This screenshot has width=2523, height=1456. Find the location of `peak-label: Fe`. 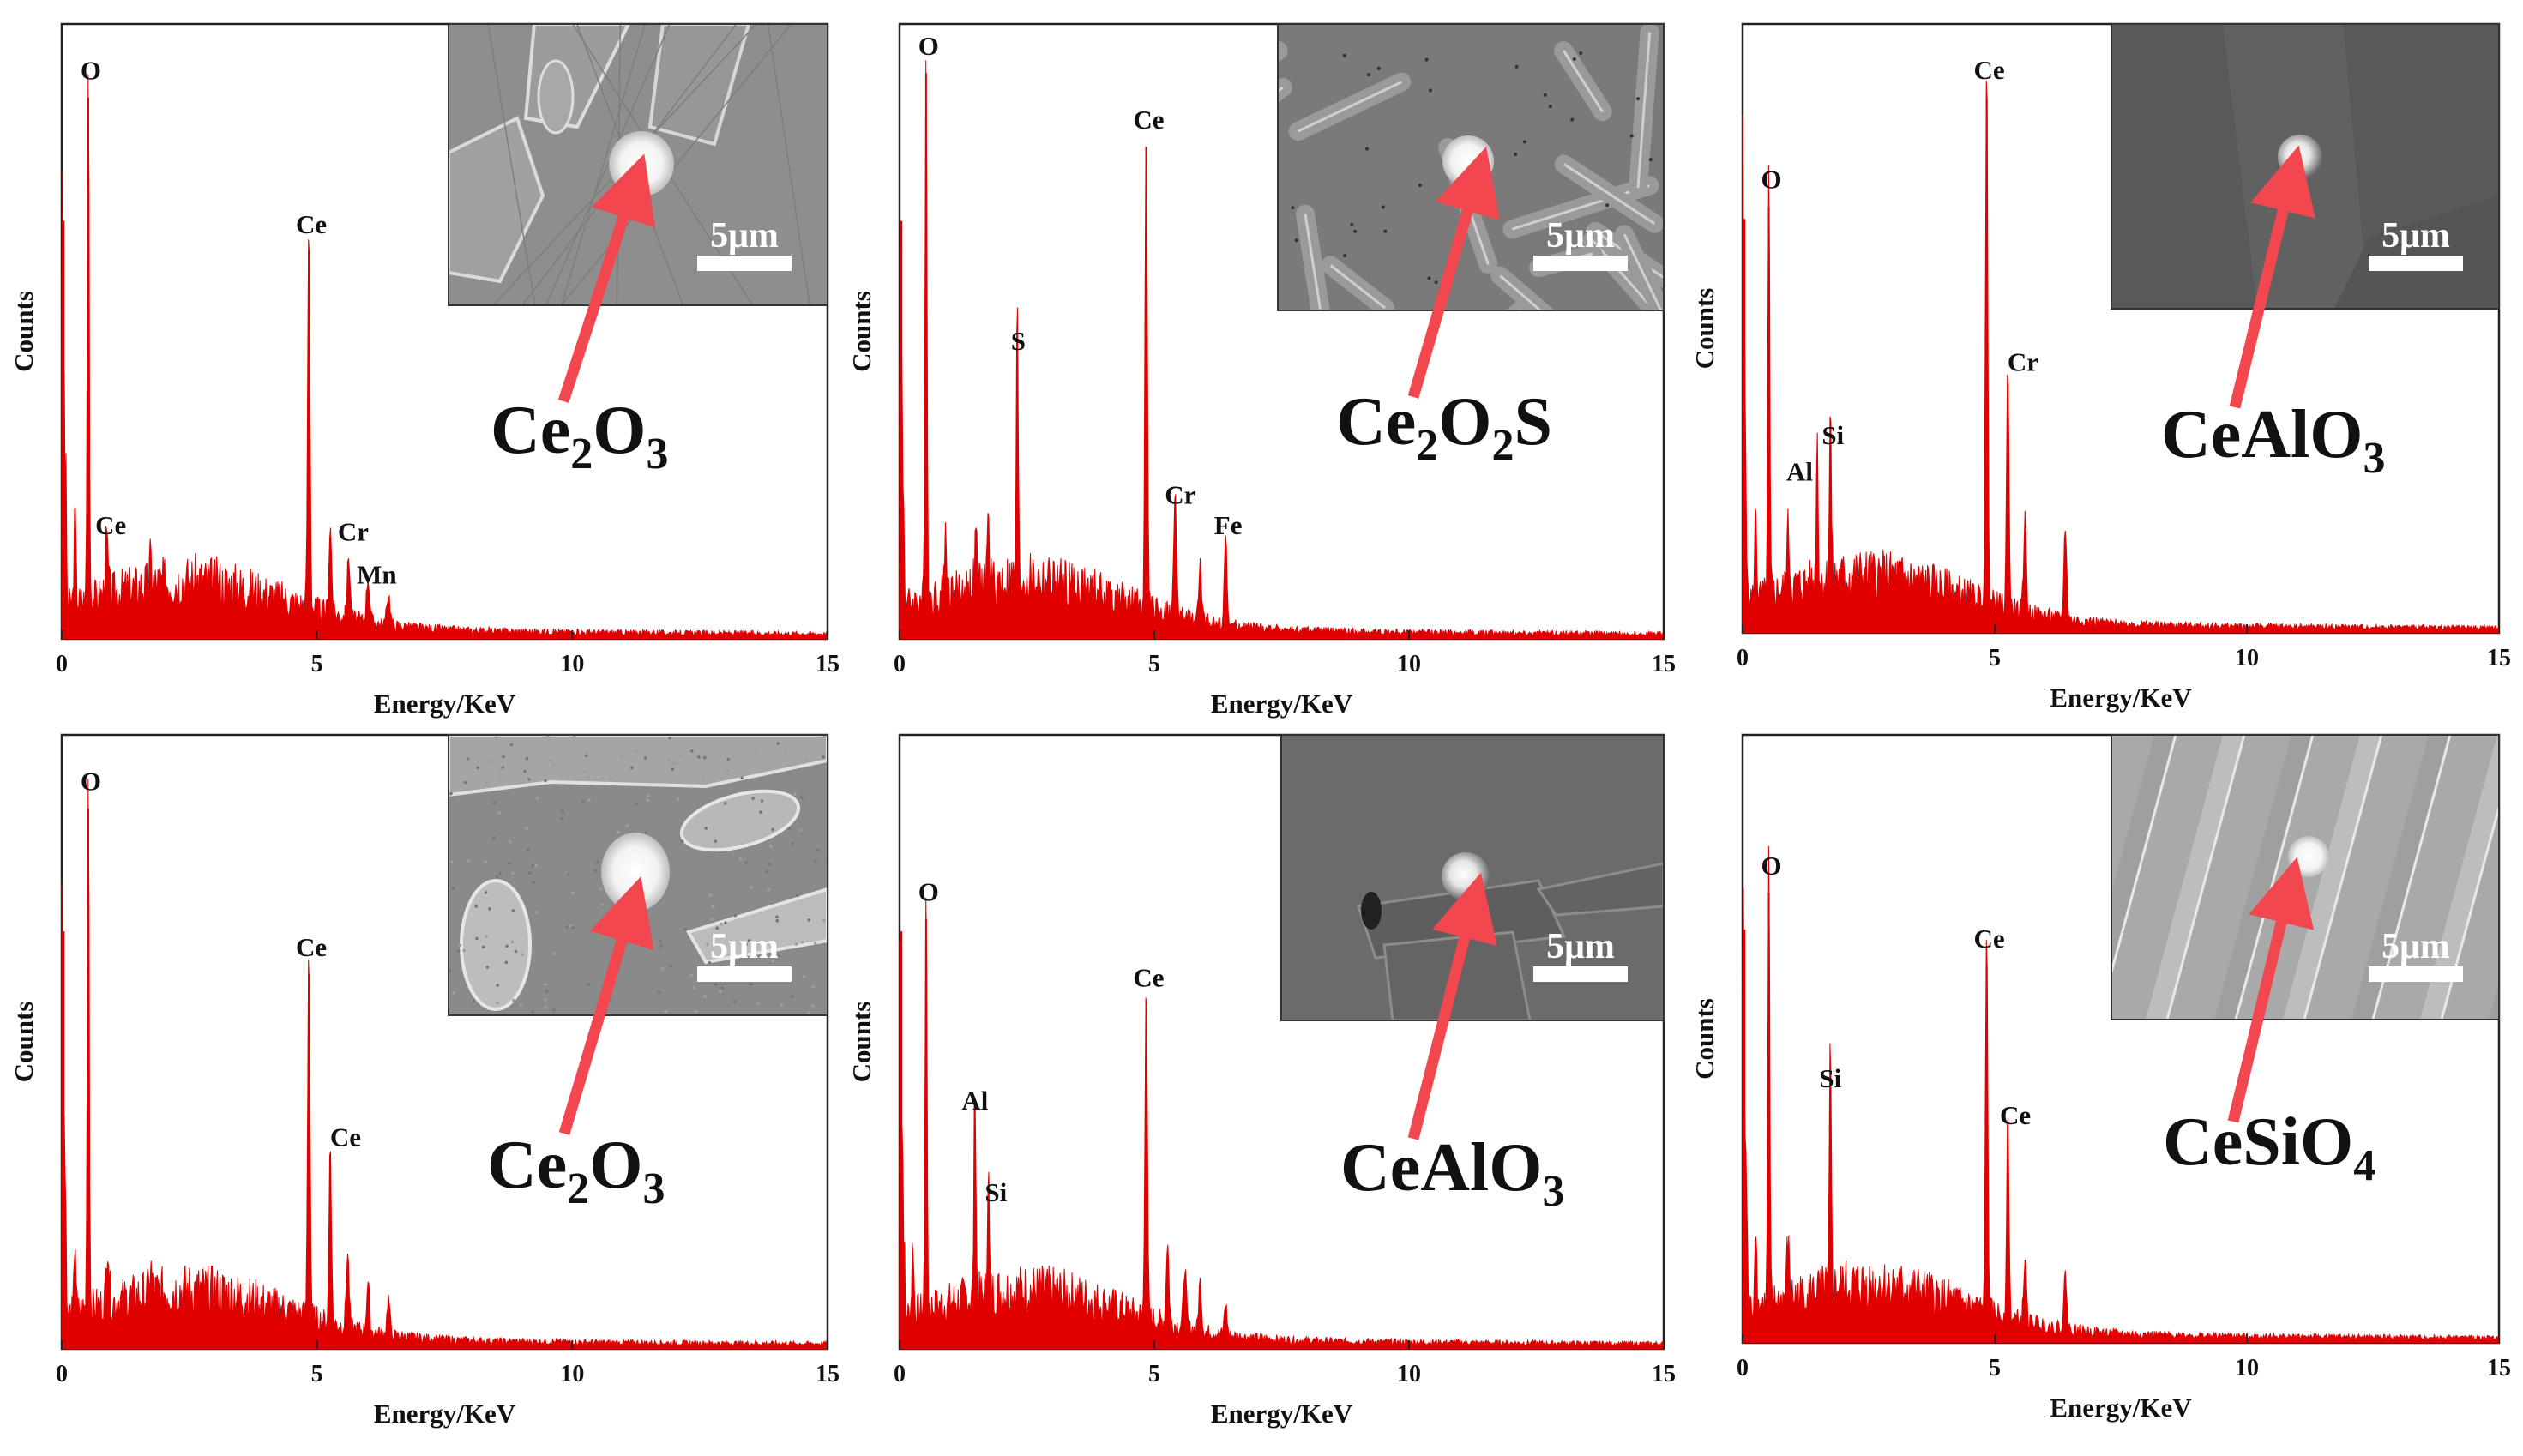

peak-label: Fe is located at coordinates (1228, 525).